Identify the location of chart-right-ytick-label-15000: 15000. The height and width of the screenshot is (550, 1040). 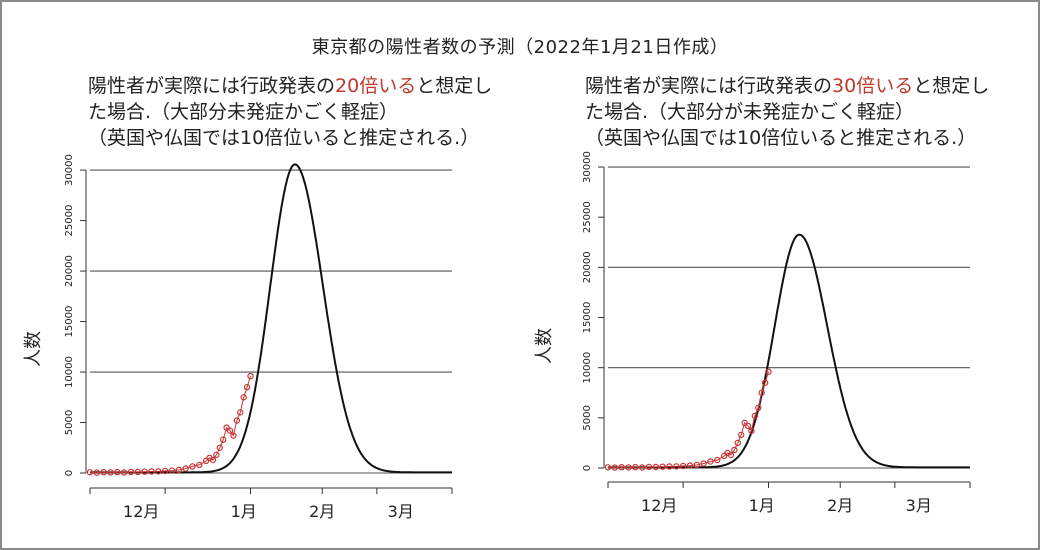
(587, 318).